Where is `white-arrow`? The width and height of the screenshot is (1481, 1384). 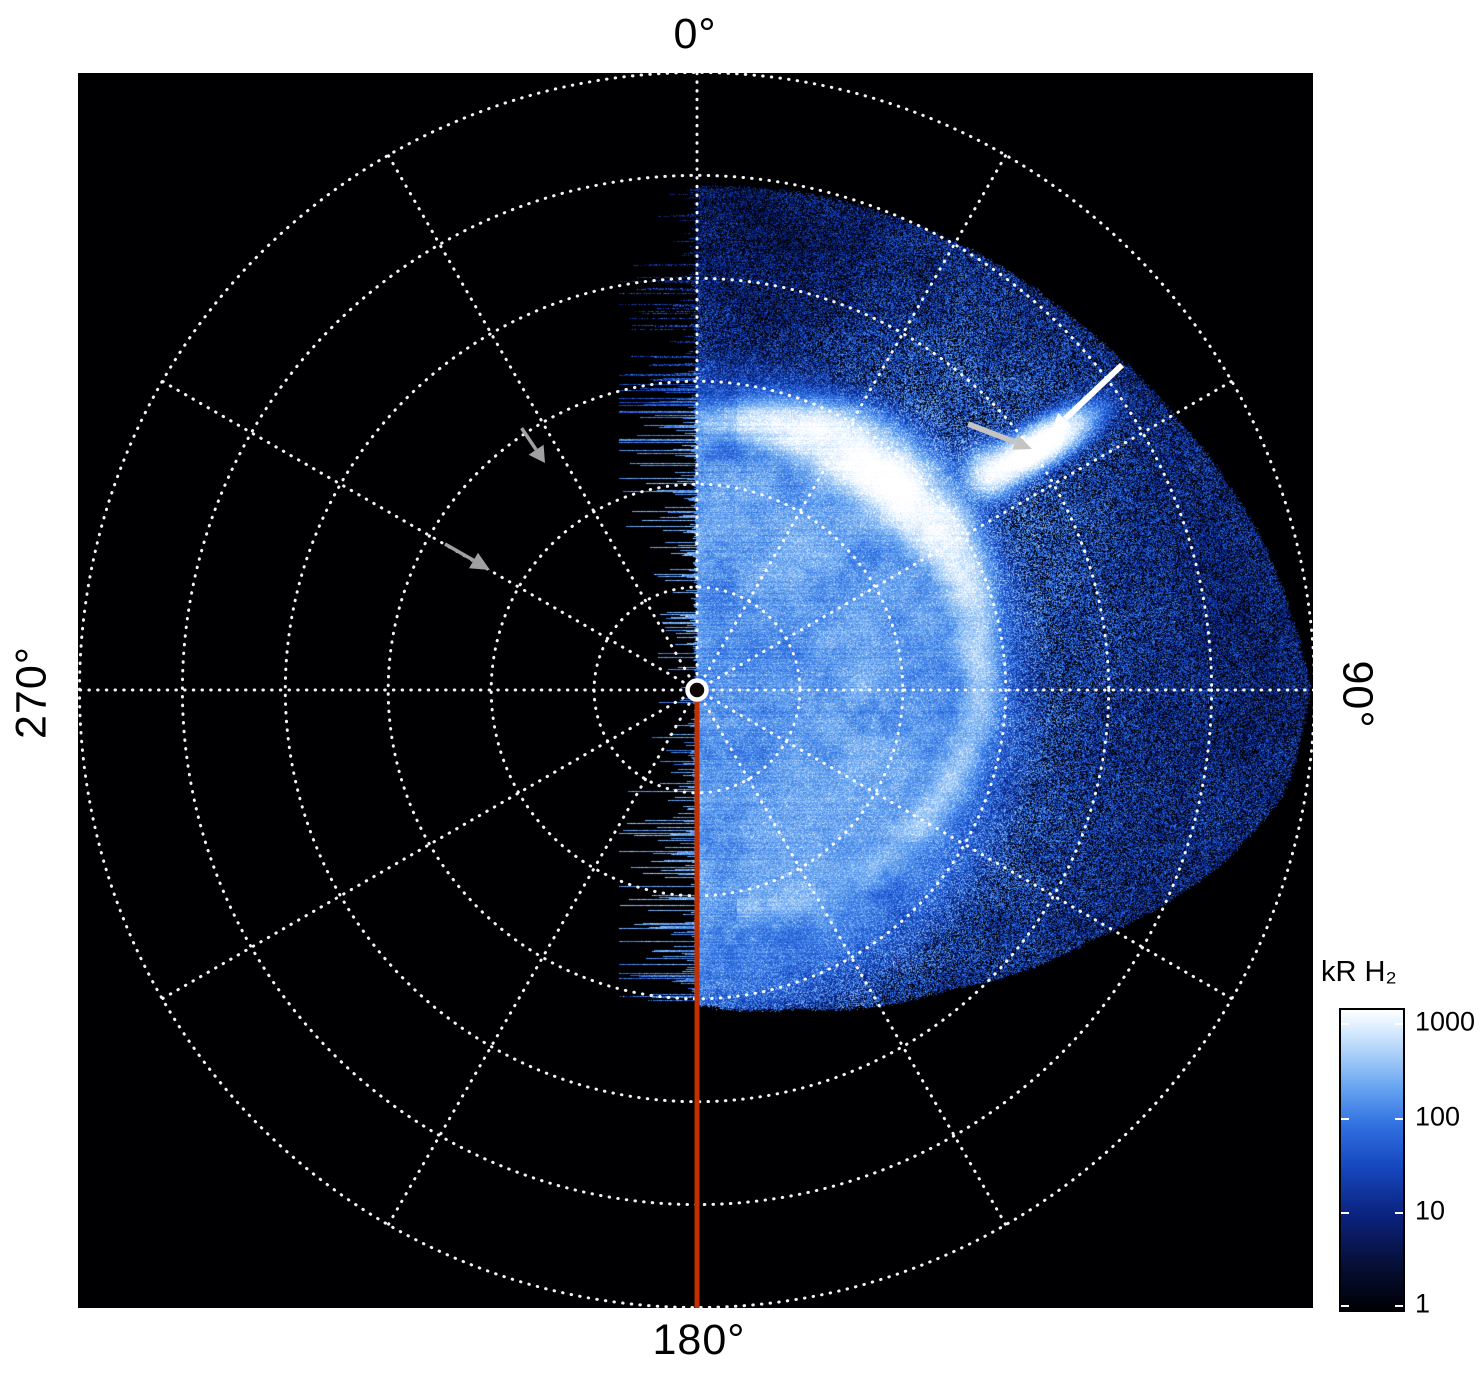
white-arrow is located at coordinates (1087, 397).